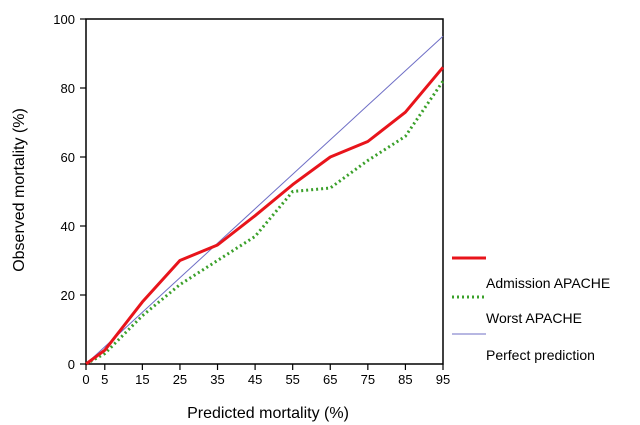 This screenshot has width=640, height=425. I want to click on y-axis-title: Observed mortality (%), so click(19, 190).